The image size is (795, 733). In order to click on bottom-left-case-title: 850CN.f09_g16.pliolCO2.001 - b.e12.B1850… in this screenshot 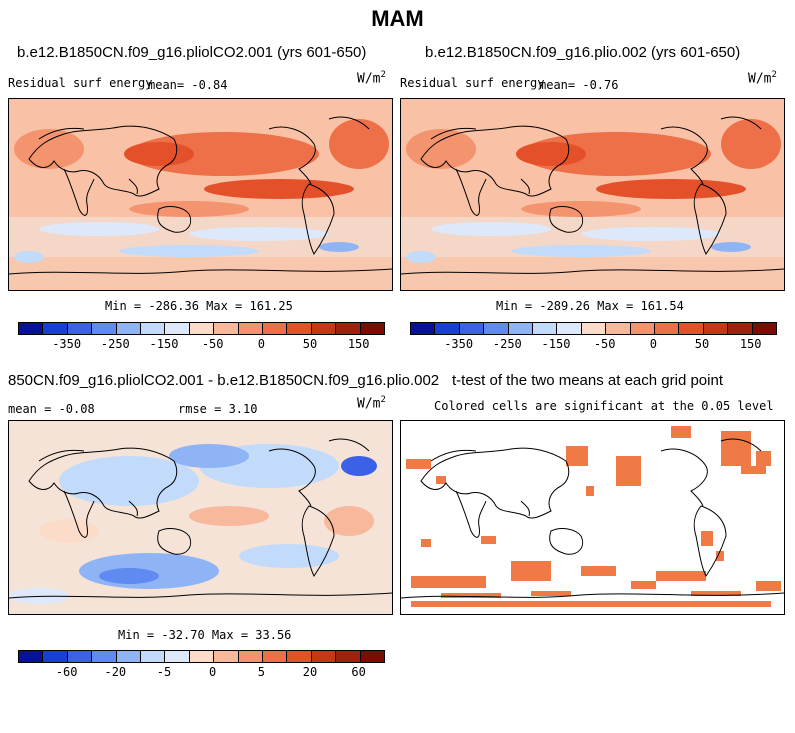, I will do `click(224, 380)`.